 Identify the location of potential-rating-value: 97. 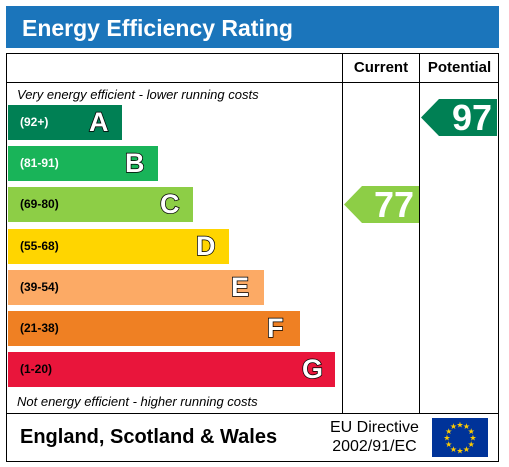
(472, 117).